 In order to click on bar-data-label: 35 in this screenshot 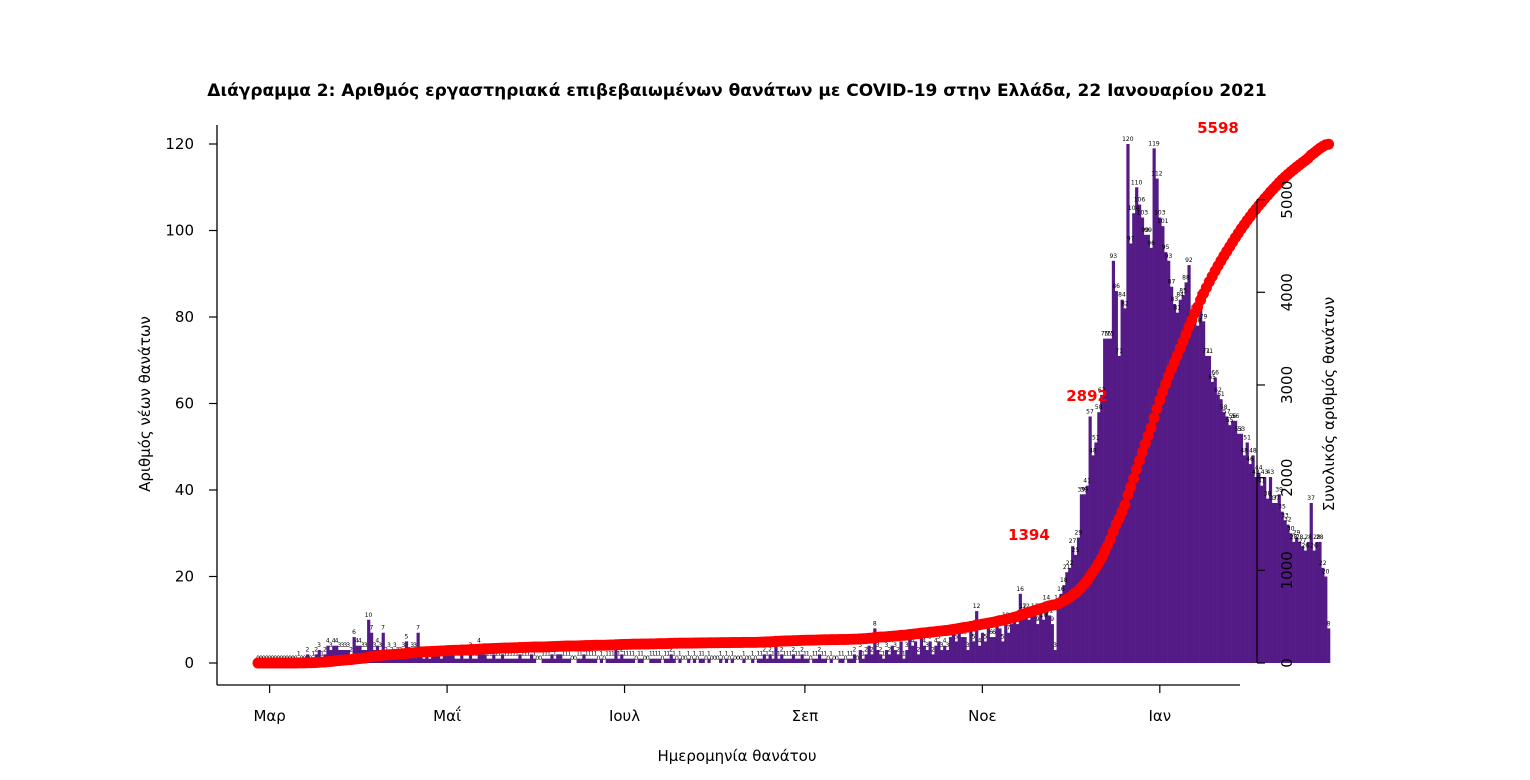, I will do `click(1282, 507)`.